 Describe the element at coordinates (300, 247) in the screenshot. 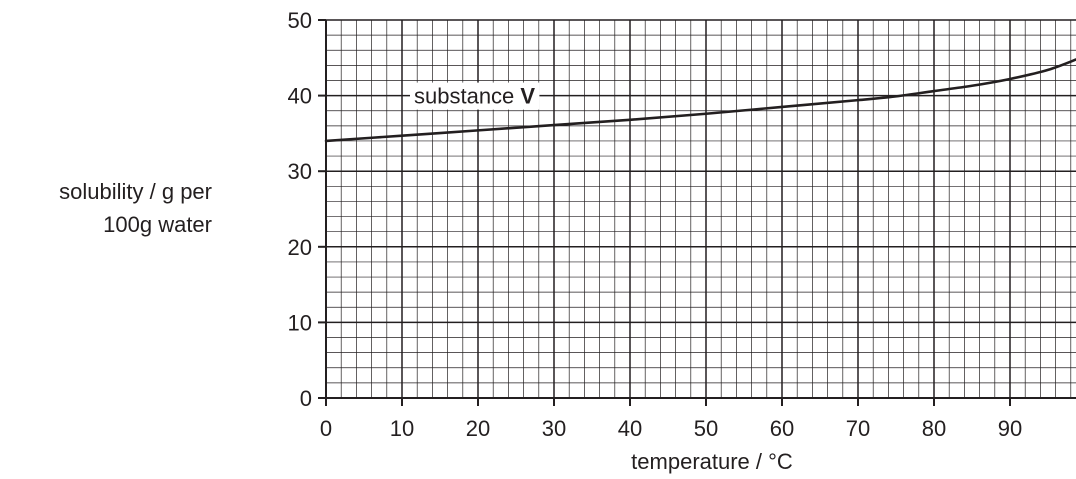

I see `y-tick-label: 20` at that location.